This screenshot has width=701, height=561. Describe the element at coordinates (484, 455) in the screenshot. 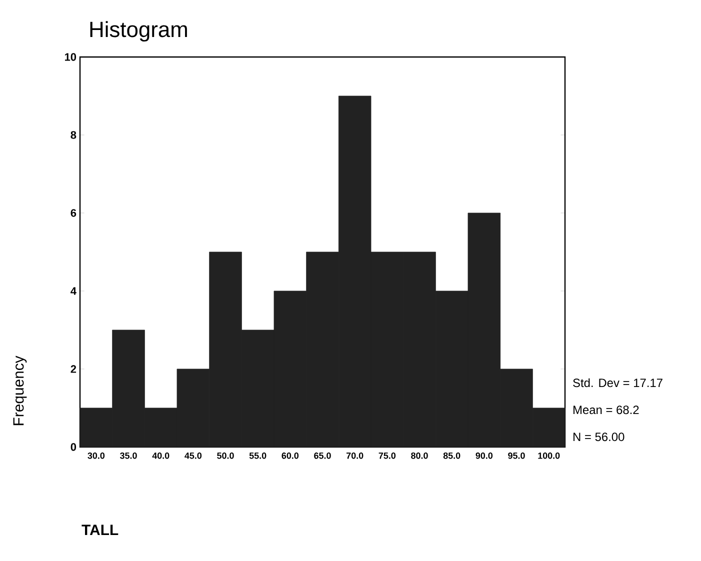

I see `x-tick-label: 90.0` at that location.